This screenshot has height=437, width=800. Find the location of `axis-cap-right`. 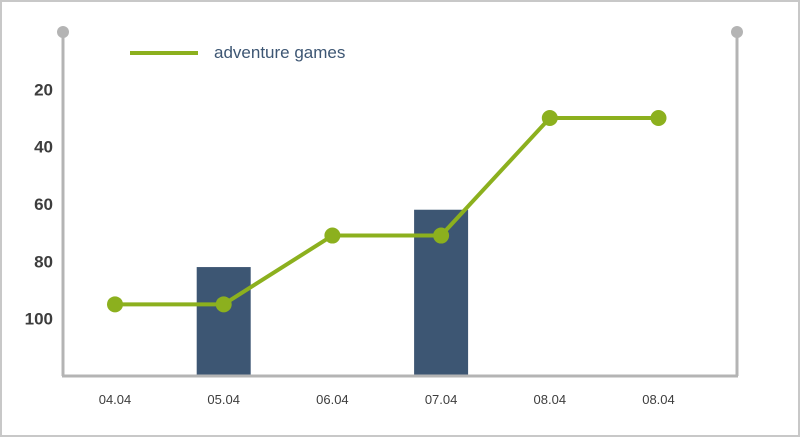

axis-cap-right is located at coordinates (737, 32).